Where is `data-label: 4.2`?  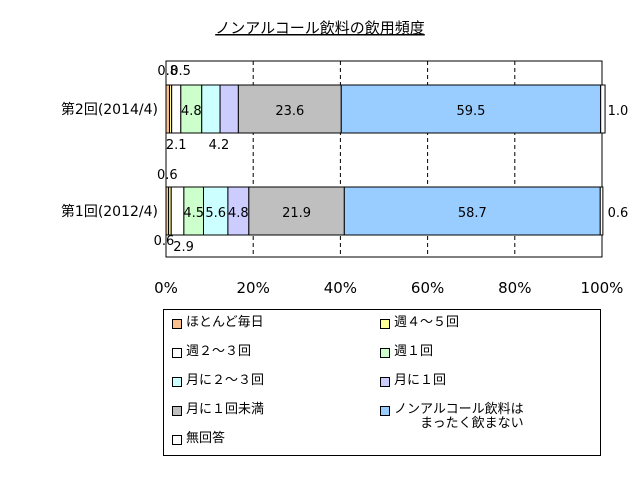 data-label: 4.2 is located at coordinates (219, 145).